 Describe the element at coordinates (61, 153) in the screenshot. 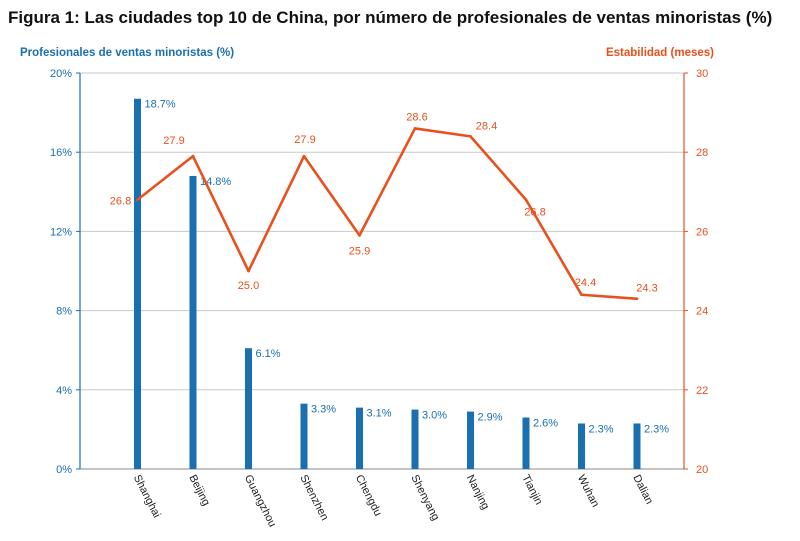

I see `left-tick-label-4: 16%` at that location.